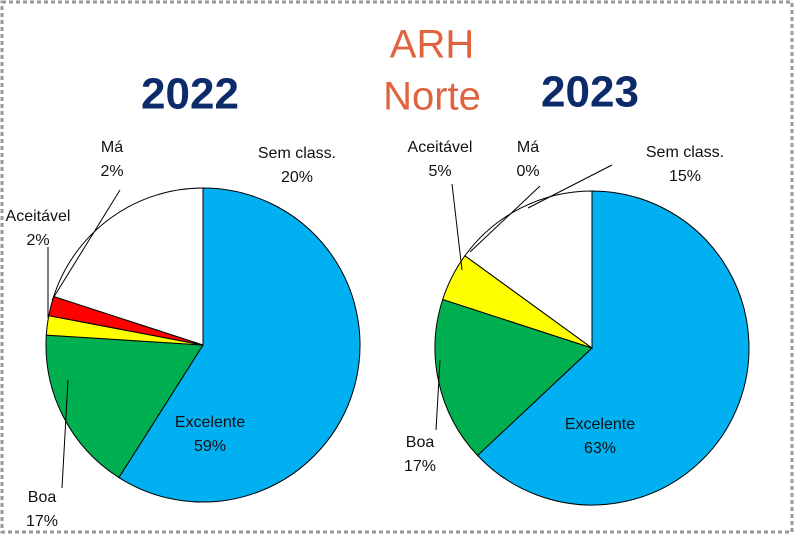 Image resolution: width=794 pixels, height=534 pixels. Describe the element at coordinates (432, 45) in the screenshot. I see `title-line: ARH` at that location.